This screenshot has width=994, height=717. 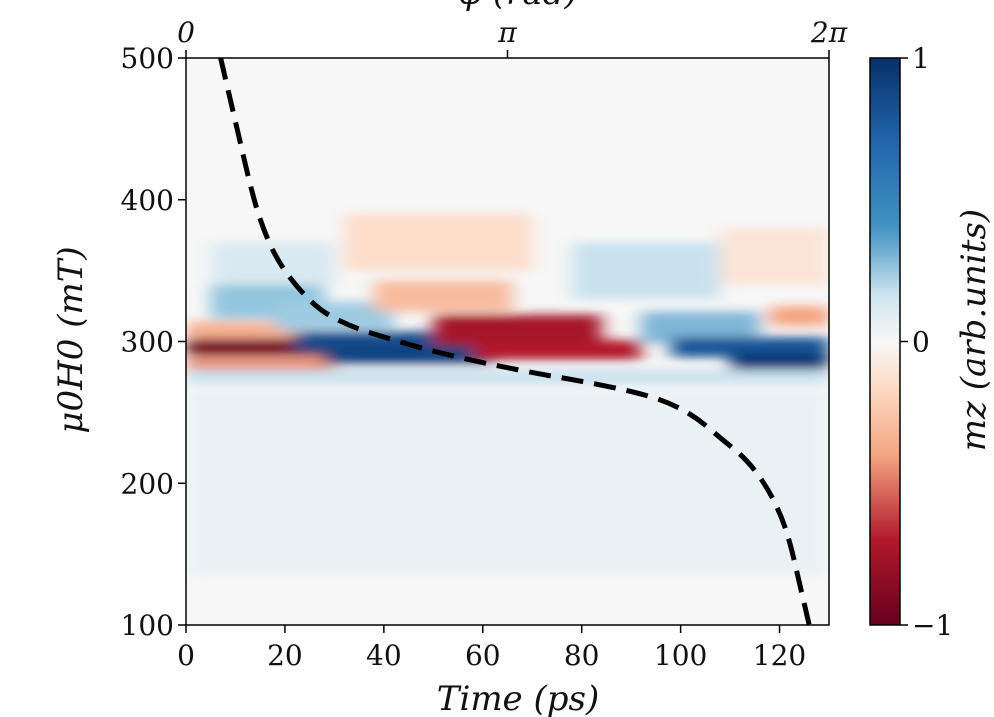 I want to click on colorbar-label: mz (arb.units), so click(x=974, y=330).